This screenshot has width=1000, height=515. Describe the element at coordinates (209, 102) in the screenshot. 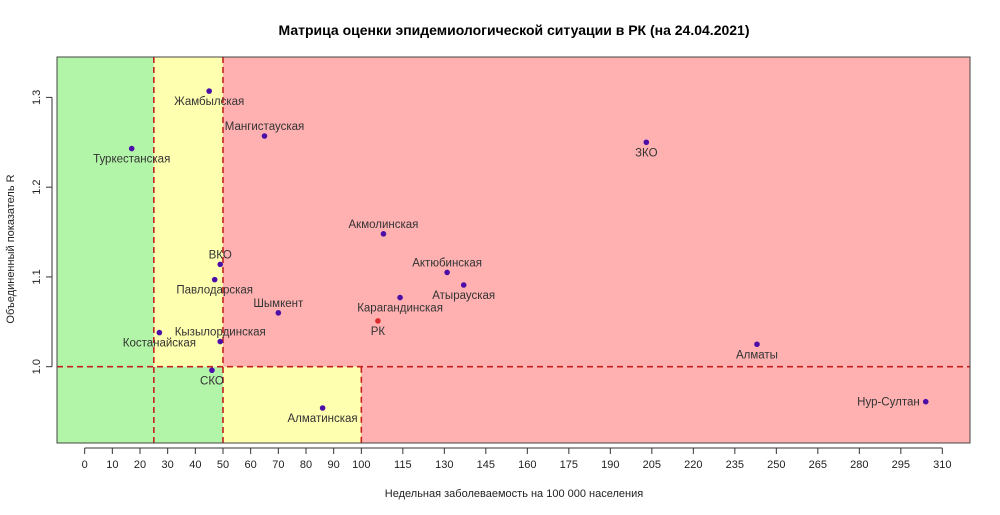

I see `point-label: Жамбылская` at that location.